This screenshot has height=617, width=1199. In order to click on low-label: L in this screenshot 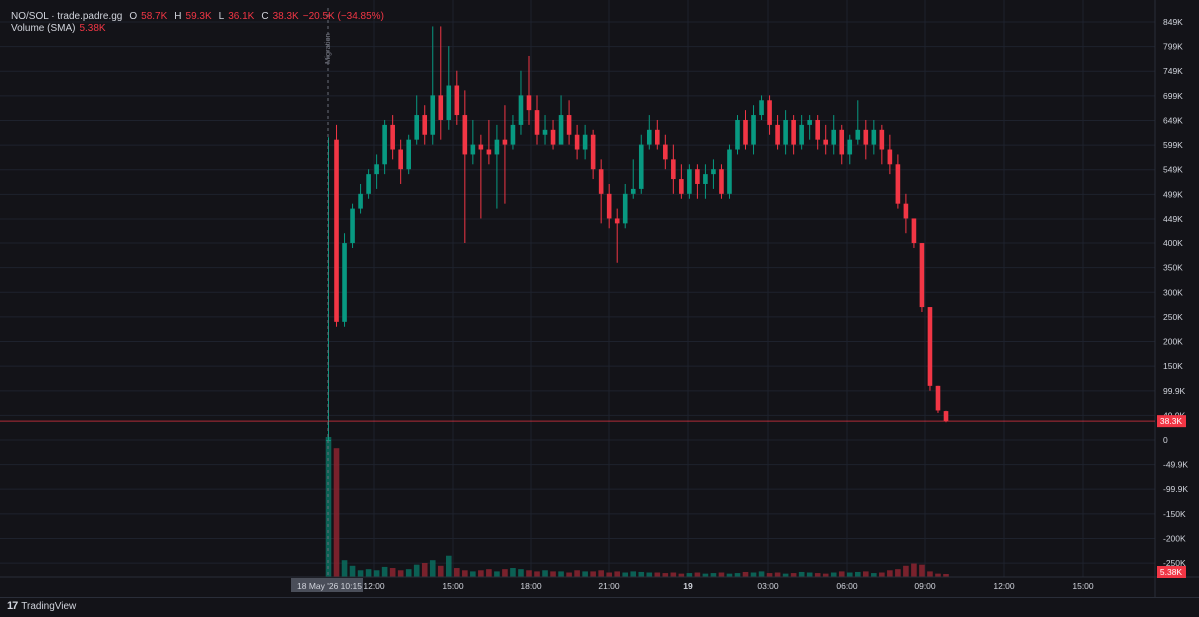, I will do `click(221, 16)`.